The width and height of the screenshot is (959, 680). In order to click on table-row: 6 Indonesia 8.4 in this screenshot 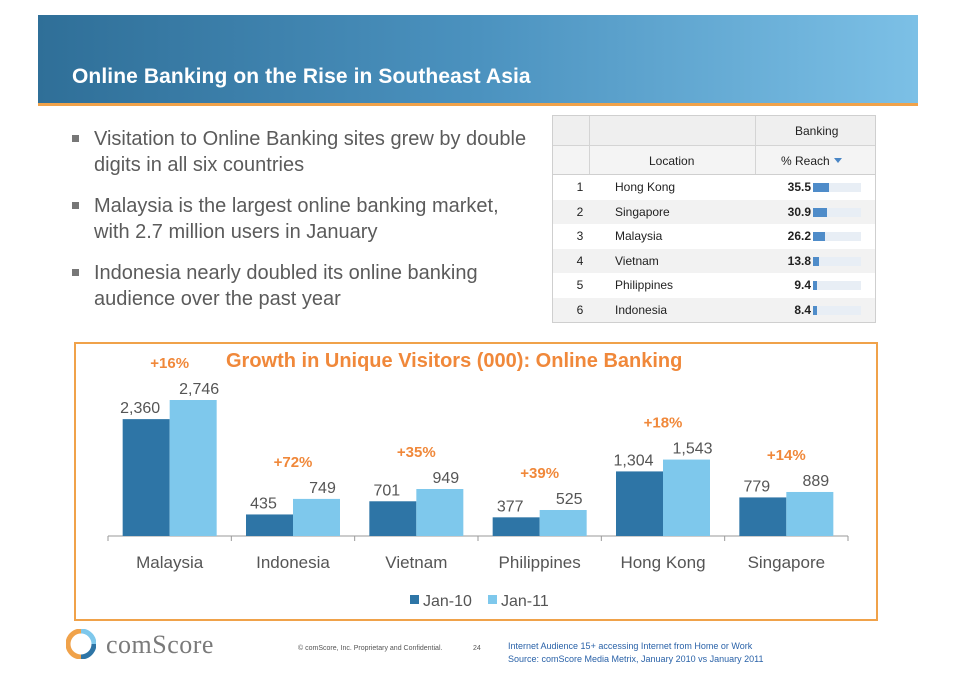, I will do `click(714, 309)`.